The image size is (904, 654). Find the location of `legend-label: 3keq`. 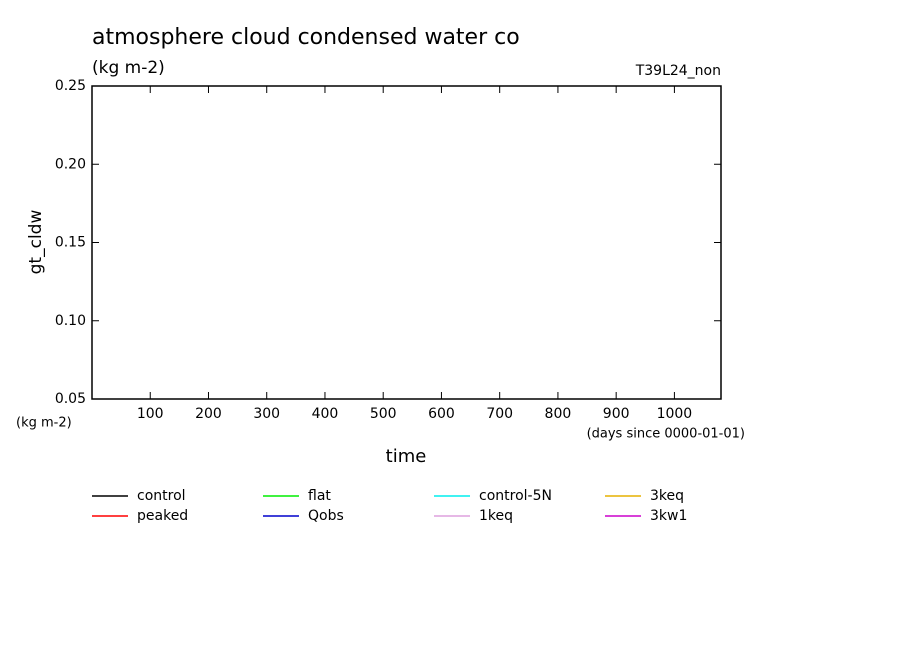

legend-label: 3keq is located at coordinates (667, 496).